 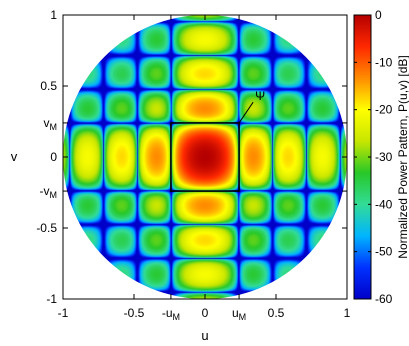 I want to click on y-axis-label: v, so click(x=14, y=156).